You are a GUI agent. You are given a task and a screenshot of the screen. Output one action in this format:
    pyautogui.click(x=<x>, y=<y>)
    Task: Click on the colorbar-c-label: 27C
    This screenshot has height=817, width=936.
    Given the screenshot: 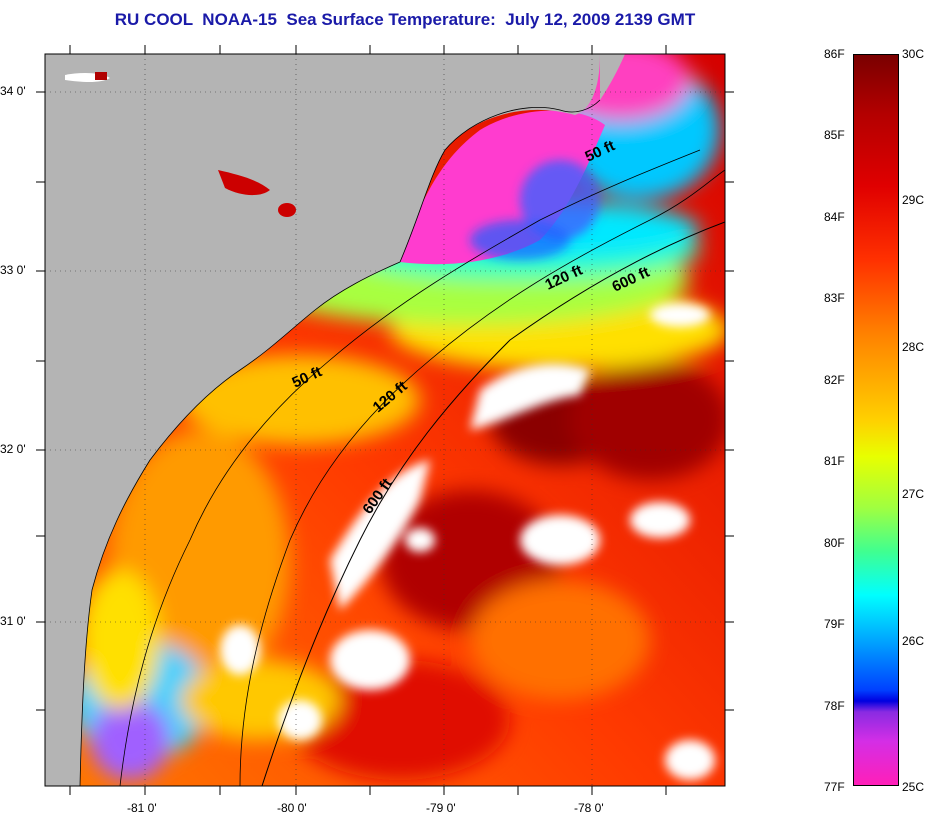 What is the action you would take?
    pyautogui.click(x=913, y=494)
    